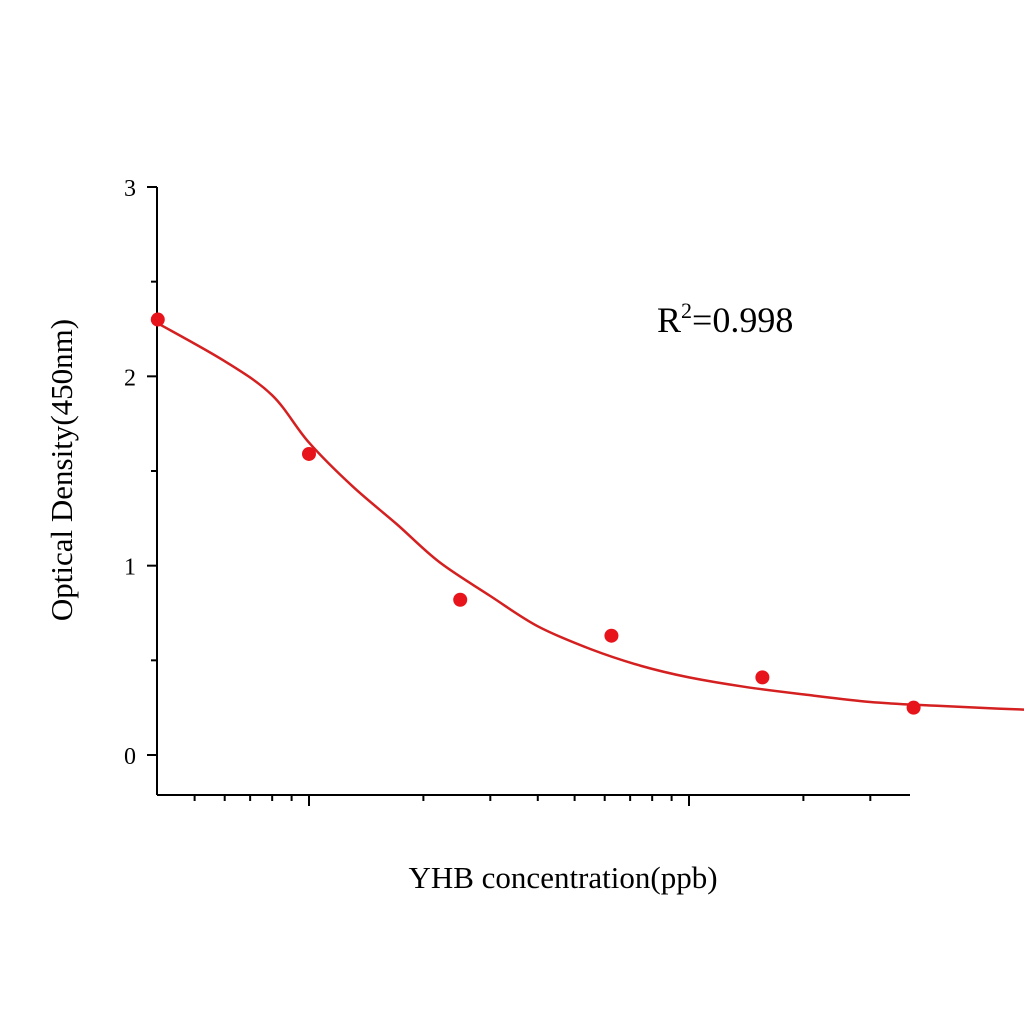  I want to click on r-squared-annotation: R2=0.998, so click(725, 319).